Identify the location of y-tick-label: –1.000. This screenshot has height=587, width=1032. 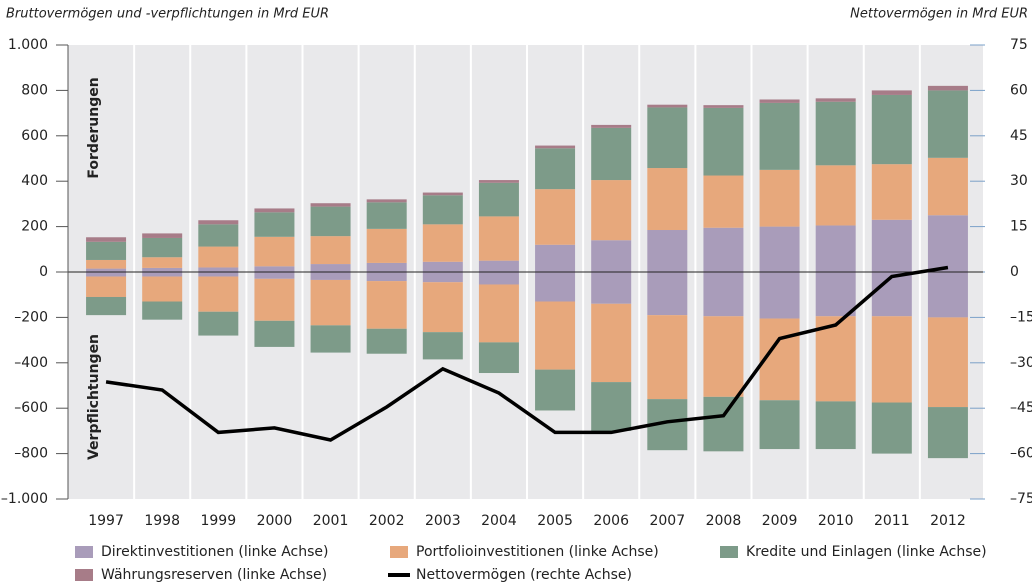
(24, 499).